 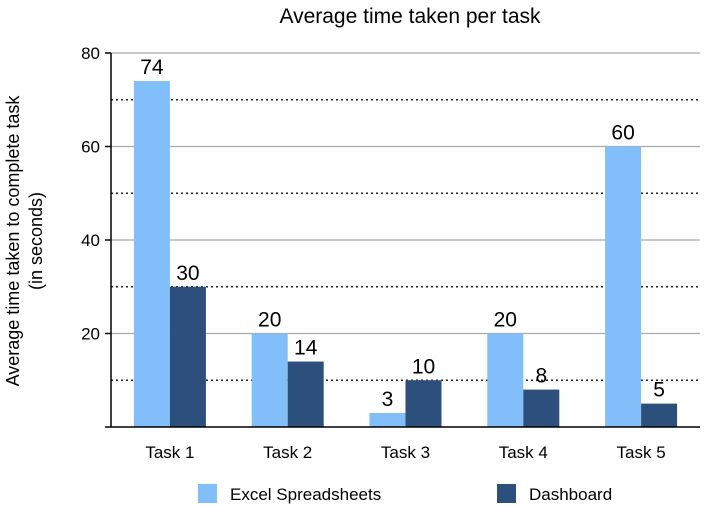 I want to click on data-label-dashboard-5: 5, so click(x=659, y=390).